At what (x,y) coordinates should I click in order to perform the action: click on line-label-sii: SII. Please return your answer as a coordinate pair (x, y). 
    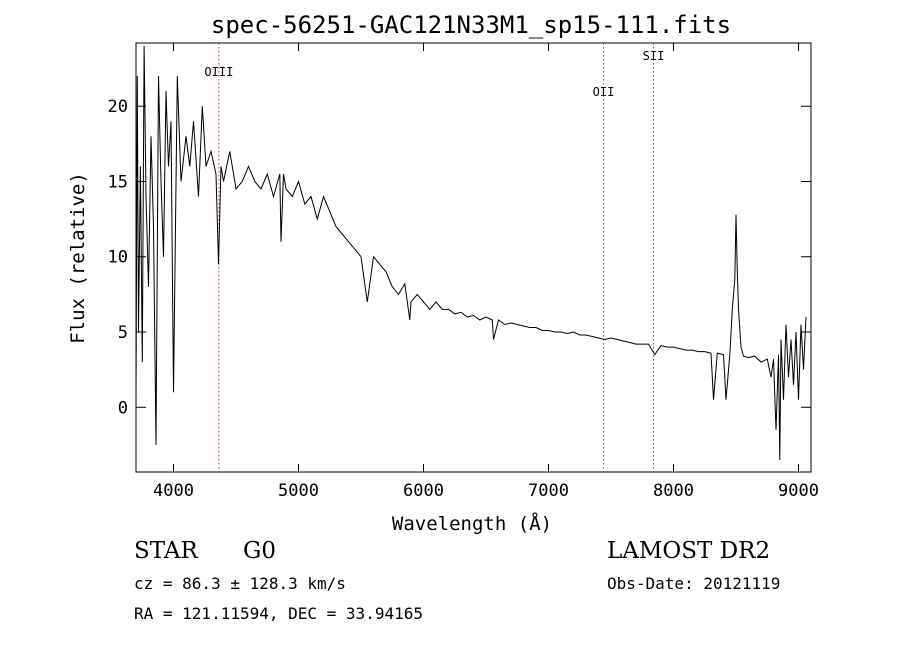
    Looking at the image, I should click on (654, 56).